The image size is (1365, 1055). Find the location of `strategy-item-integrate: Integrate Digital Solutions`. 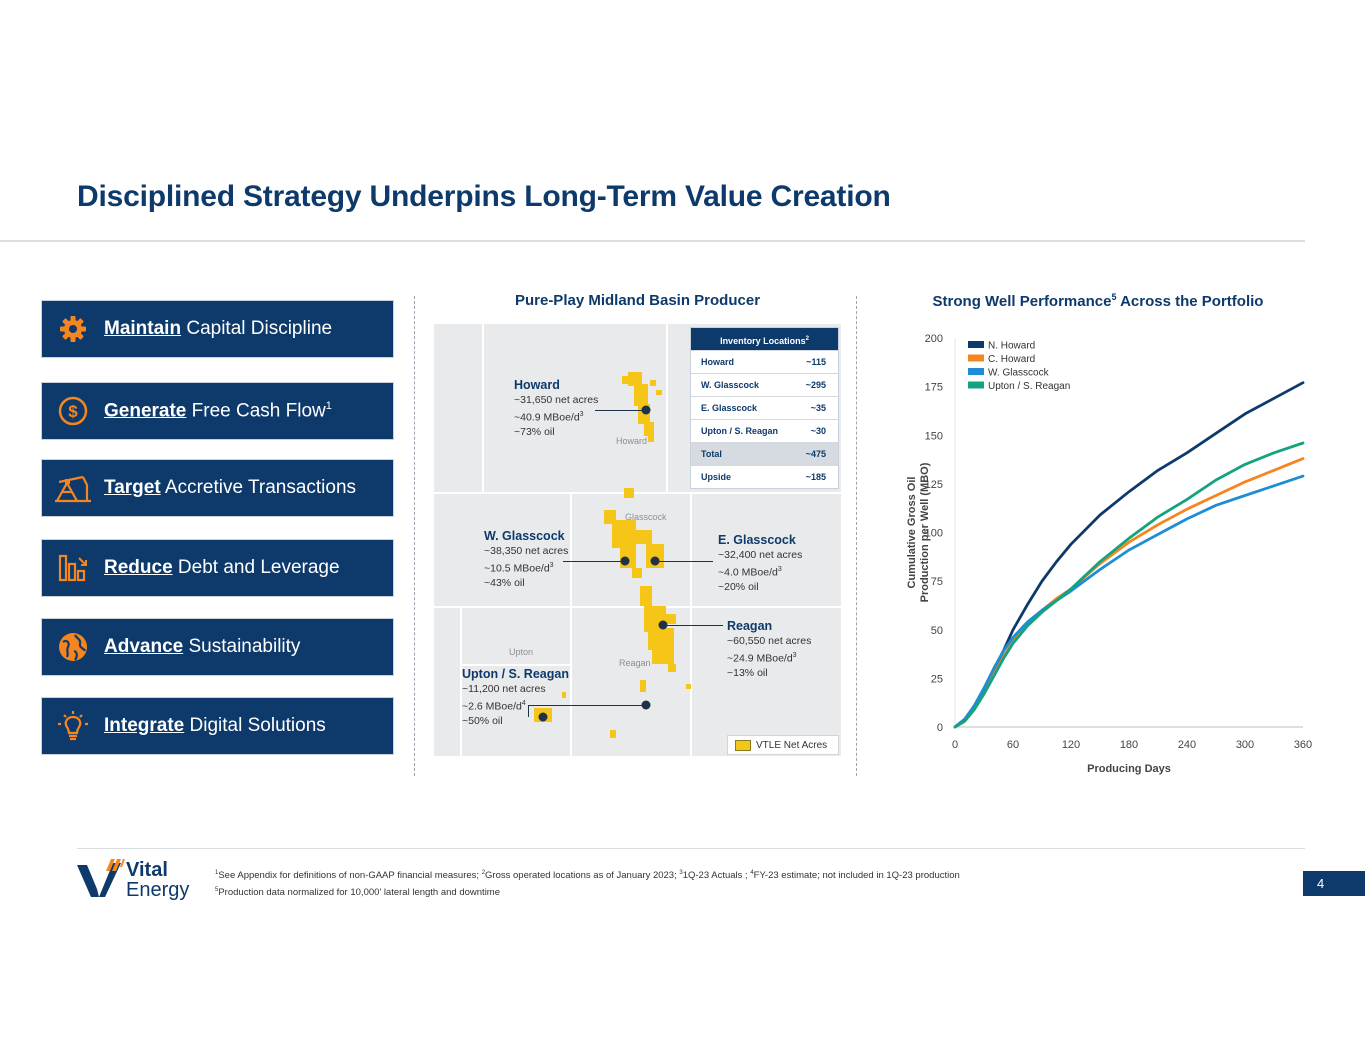

strategy-item-integrate: Integrate Digital Solutions is located at coordinates (217, 726).